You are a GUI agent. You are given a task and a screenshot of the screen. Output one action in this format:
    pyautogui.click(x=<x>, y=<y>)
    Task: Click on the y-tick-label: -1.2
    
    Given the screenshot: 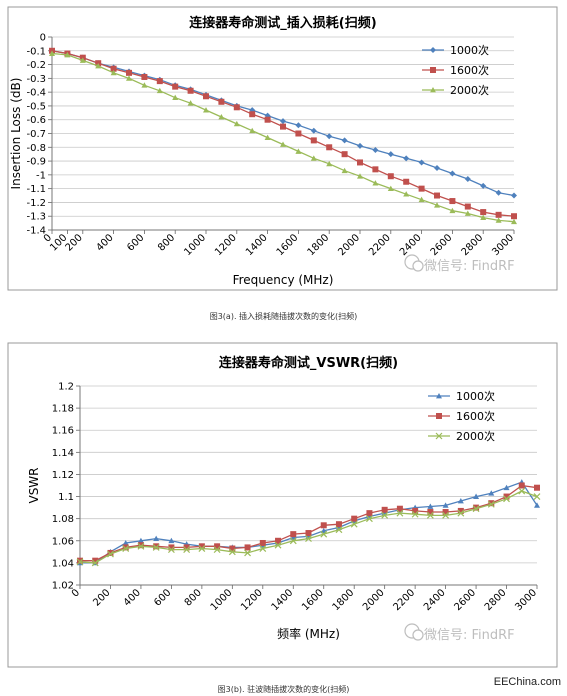 What is the action you would take?
    pyautogui.click(x=36, y=203)
    